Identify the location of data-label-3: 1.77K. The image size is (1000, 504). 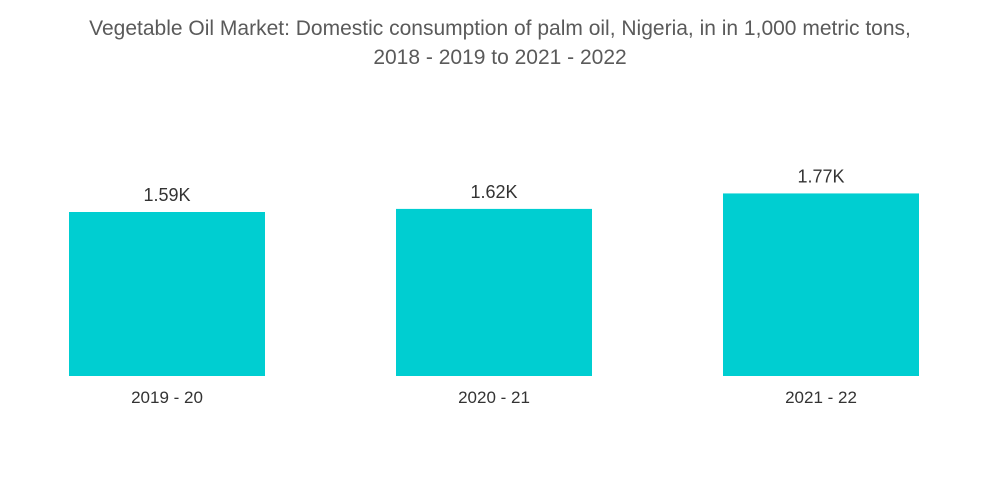
(820, 176).